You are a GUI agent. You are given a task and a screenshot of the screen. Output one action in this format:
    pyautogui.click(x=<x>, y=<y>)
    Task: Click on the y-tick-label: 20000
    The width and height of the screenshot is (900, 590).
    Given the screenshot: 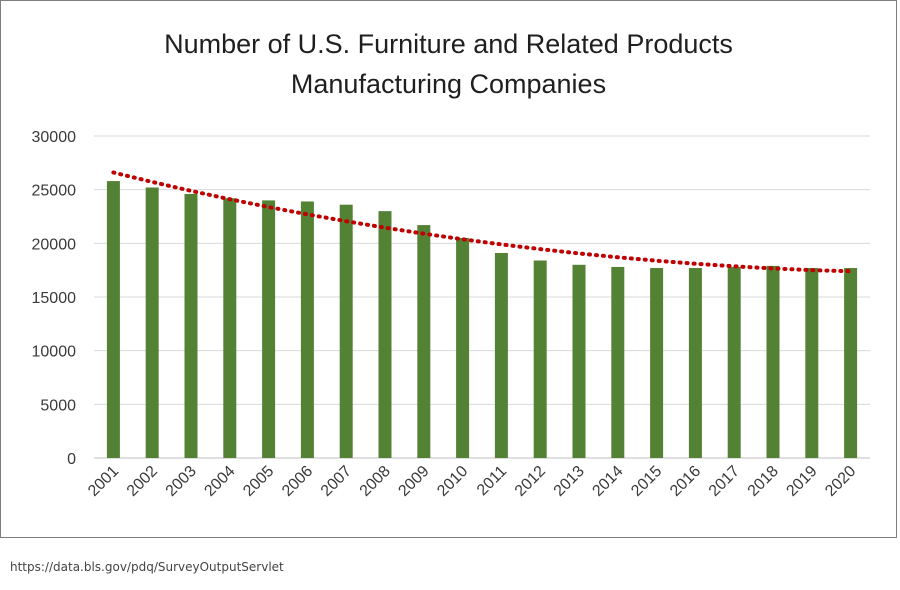 What is the action you would take?
    pyautogui.click(x=54, y=244)
    